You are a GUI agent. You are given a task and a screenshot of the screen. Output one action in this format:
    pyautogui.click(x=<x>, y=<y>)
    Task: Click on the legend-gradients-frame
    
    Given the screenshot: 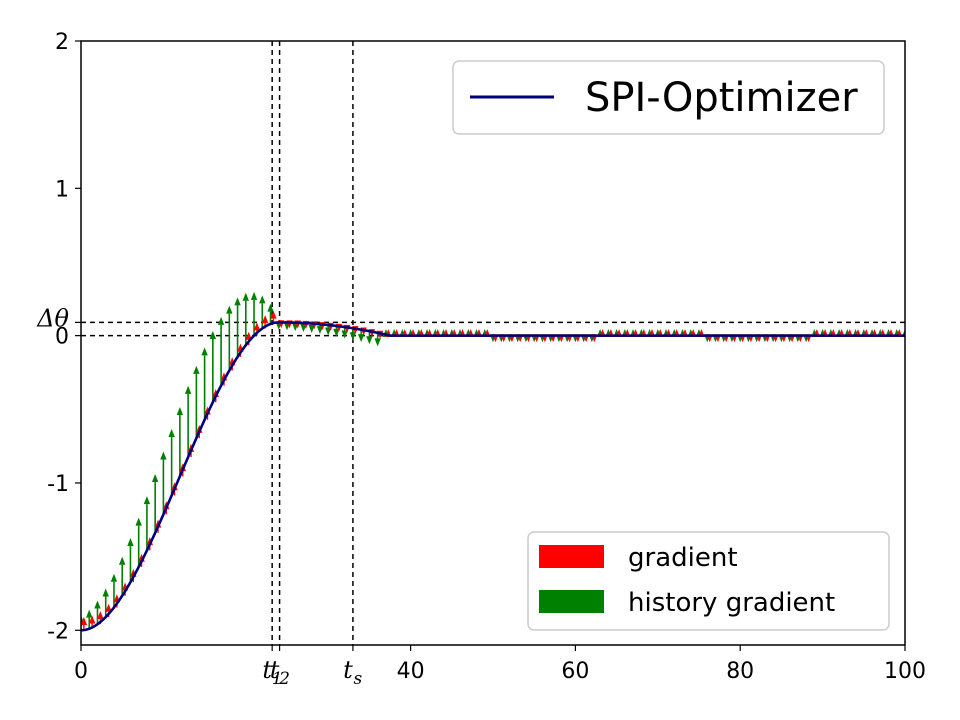 What is the action you would take?
    pyautogui.click(x=708, y=581)
    